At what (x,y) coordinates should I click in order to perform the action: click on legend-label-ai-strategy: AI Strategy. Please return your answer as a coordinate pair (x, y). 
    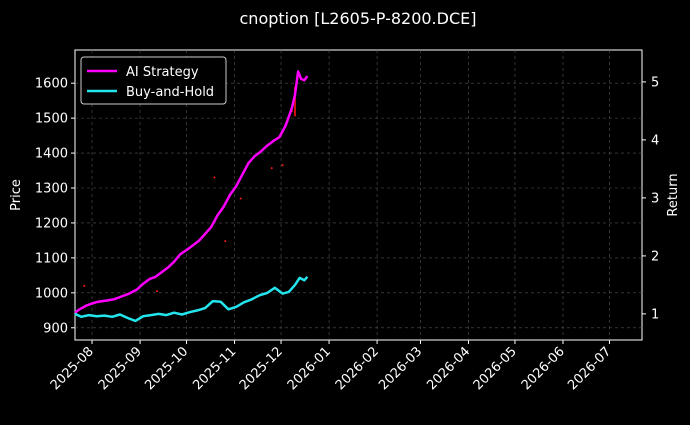
    Looking at the image, I should click on (162, 72).